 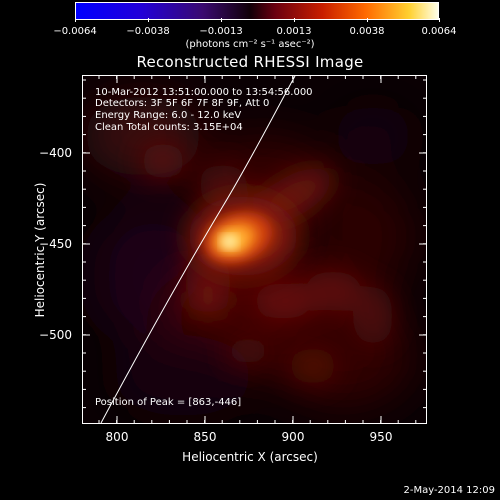 What do you see at coordinates (250, 44) in the screenshot?
I see `colorbar-units: (photons cm⁻² s⁻¹ asec⁻²)` at bounding box center [250, 44].